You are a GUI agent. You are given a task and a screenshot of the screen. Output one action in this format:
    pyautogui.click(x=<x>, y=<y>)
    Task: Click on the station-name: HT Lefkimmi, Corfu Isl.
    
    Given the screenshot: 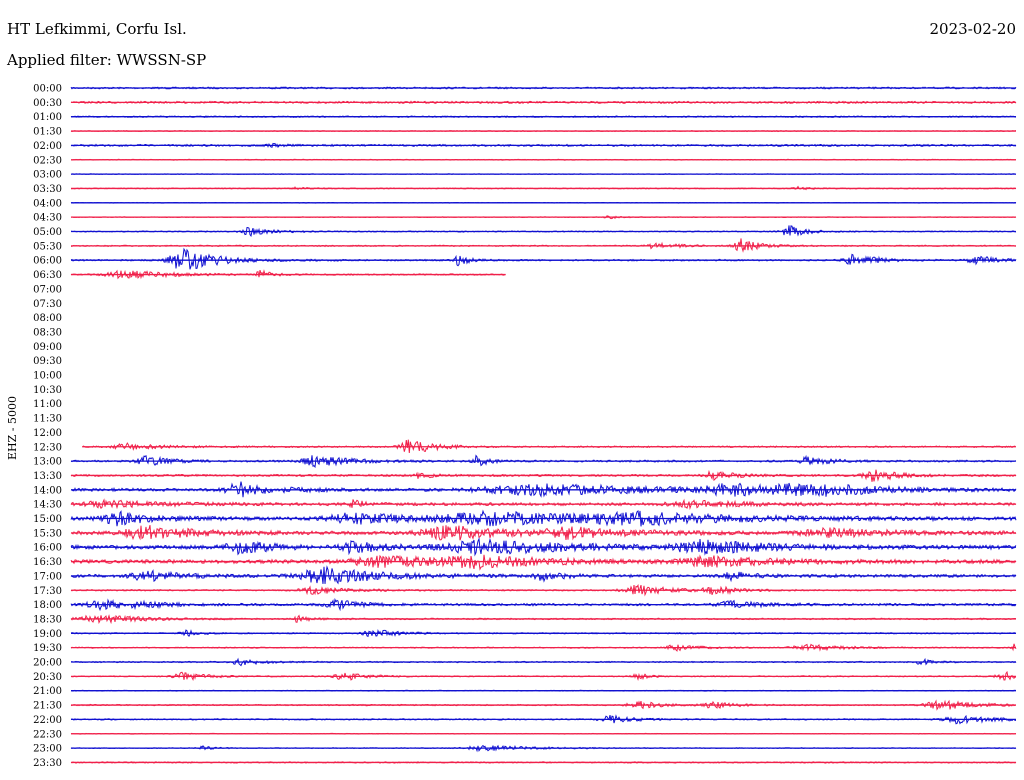 What is the action you would take?
    pyautogui.click(x=97, y=29)
    